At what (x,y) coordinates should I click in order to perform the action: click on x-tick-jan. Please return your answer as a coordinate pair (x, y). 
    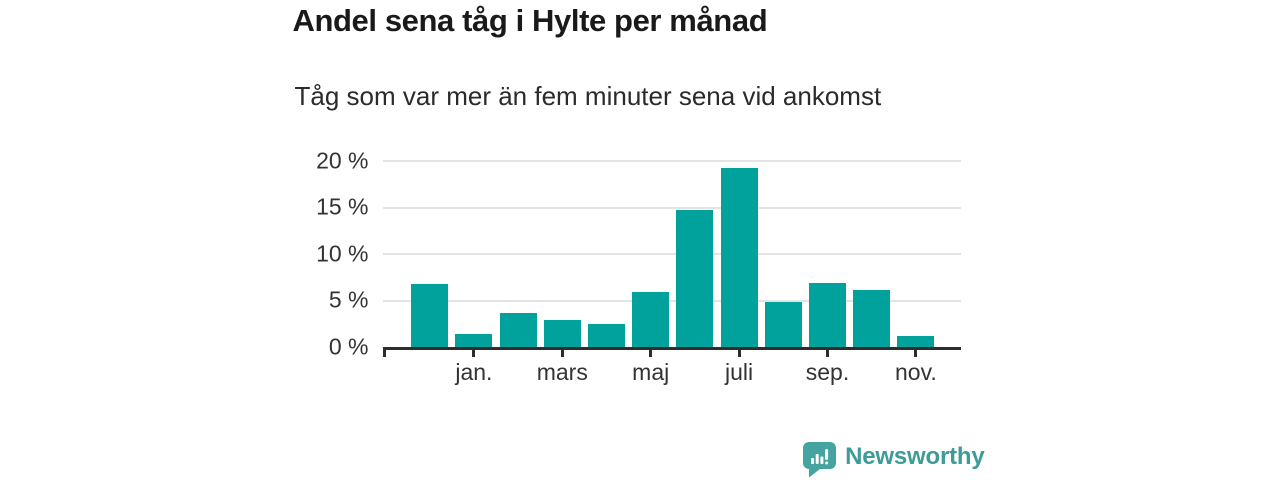
    Looking at the image, I should click on (474, 353).